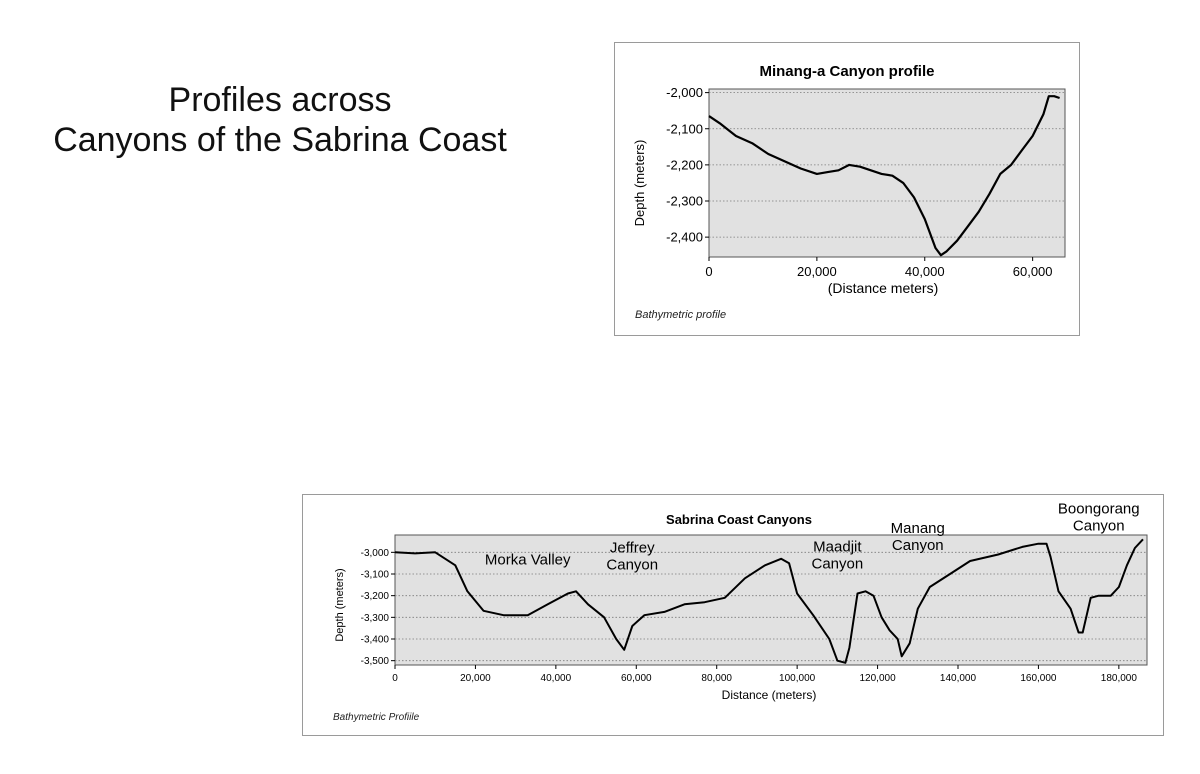 The width and height of the screenshot is (1200, 774). What do you see at coordinates (1119, 678) in the screenshot?
I see `sabrina-x-tick-label: 180,000` at bounding box center [1119, 678].